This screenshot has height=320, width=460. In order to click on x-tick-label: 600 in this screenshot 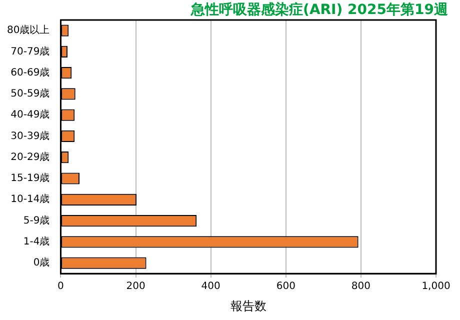, I will do `click(286, 286)`.